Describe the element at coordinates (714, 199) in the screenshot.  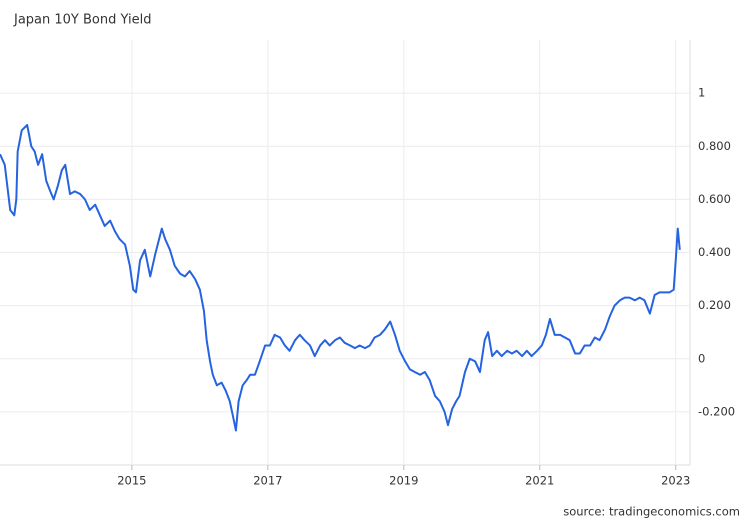
I see `y-tick-label: 0.600` at that location.